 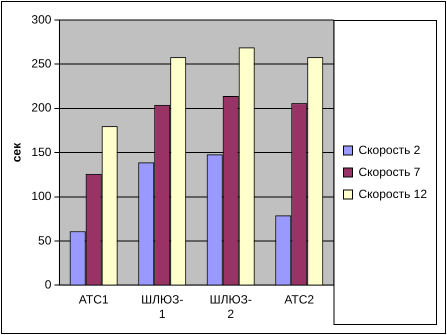 What do you see at coordinates (41, 151) in the screenshot?
I see `y-tick-label: 150` at bounding box center [41, 151].